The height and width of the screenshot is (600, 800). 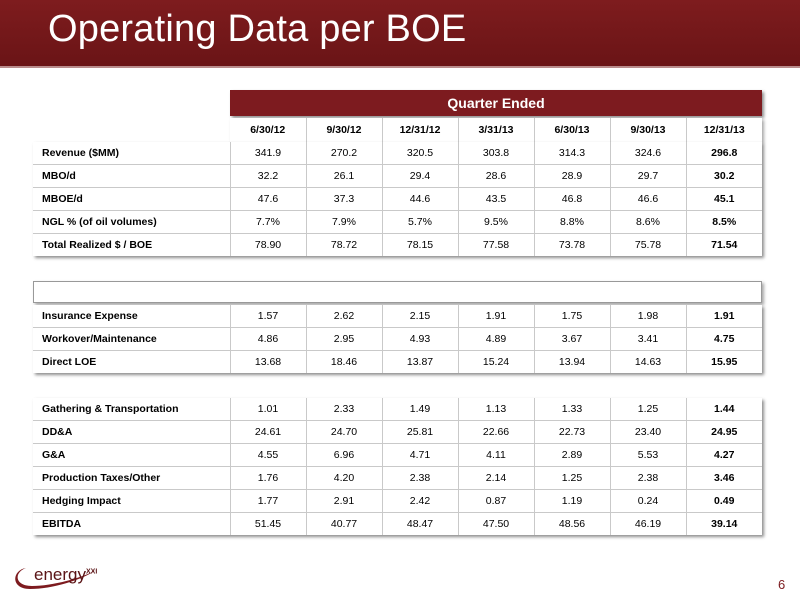 I want to click on table-cell: 44.6, so click(x=420, y=199).